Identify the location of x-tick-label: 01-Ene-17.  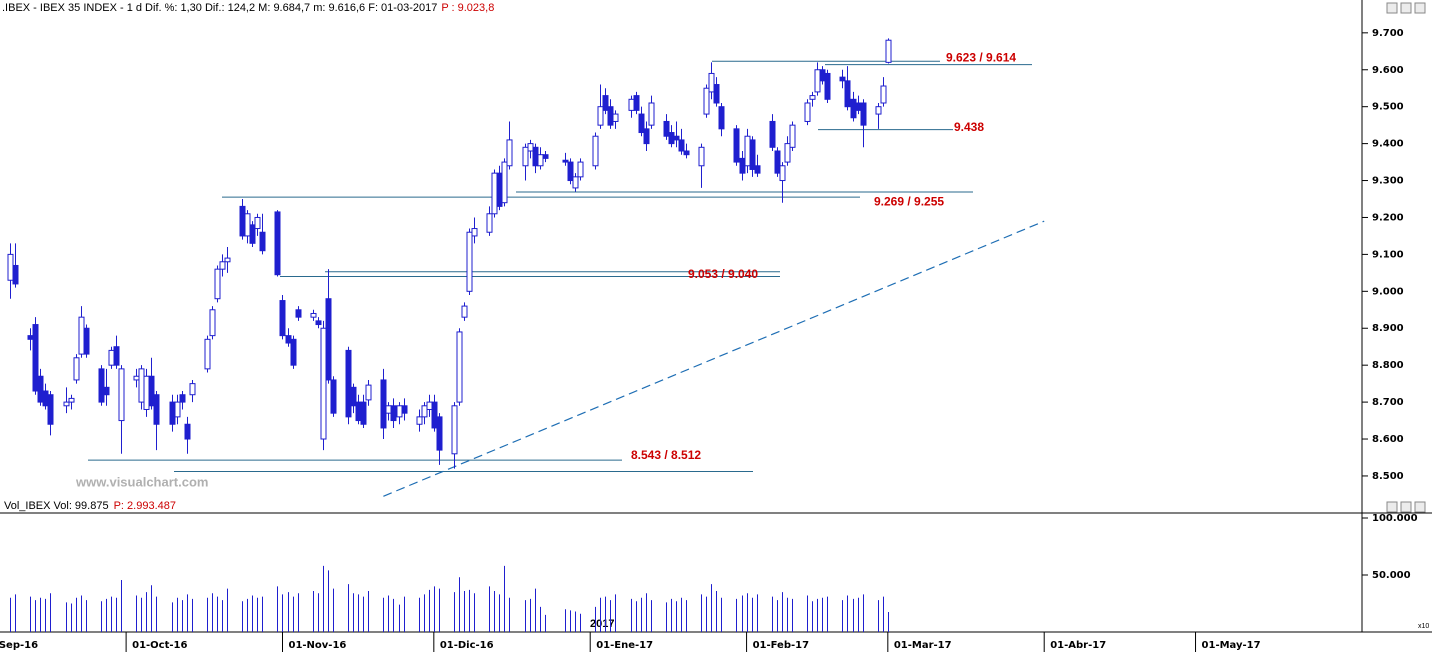
(624, 645).